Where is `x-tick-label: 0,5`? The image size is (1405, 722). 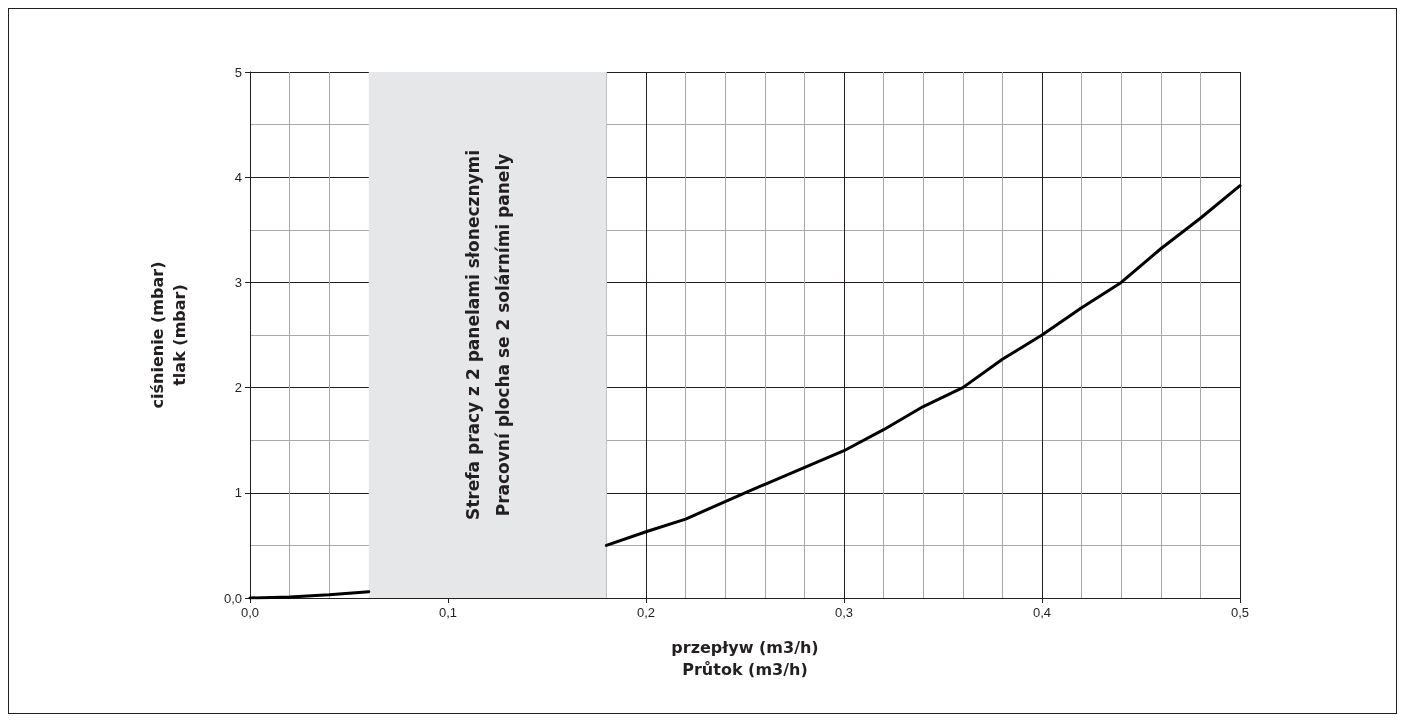
x-tick-label: 0,5 is located at coordinates (1240, 612).